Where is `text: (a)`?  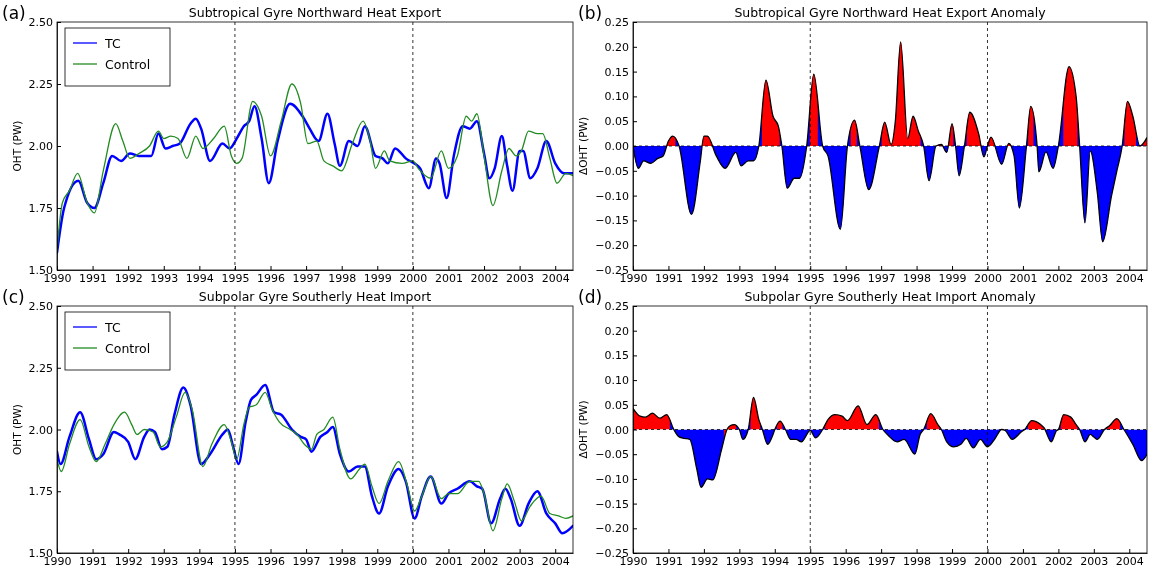 text: (a) is located at coordinates (14, 13).